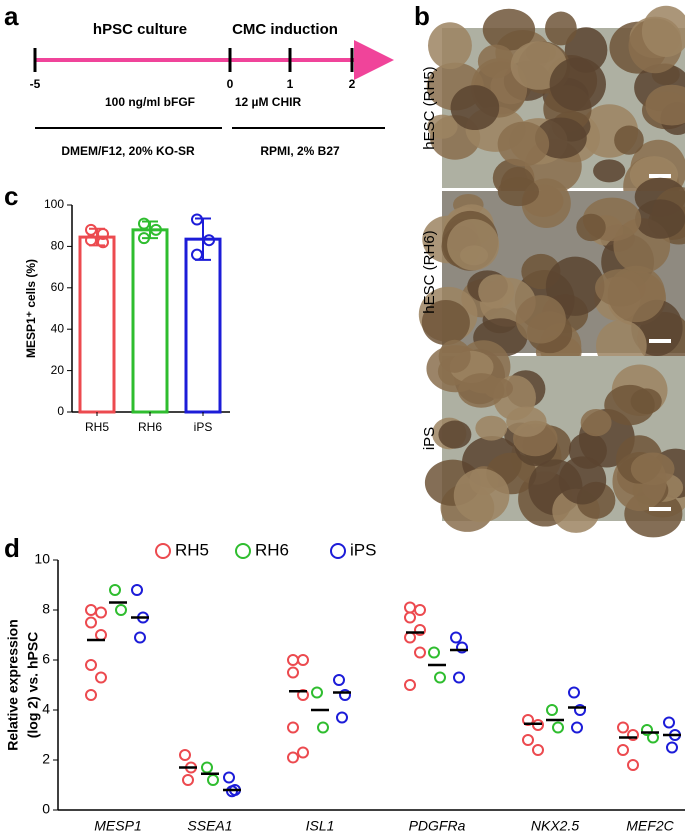  What do you see at coordinates (117, 826) in the screenshot?
I see `x-tick-label: MESP1` at bounding box center [117, 826].